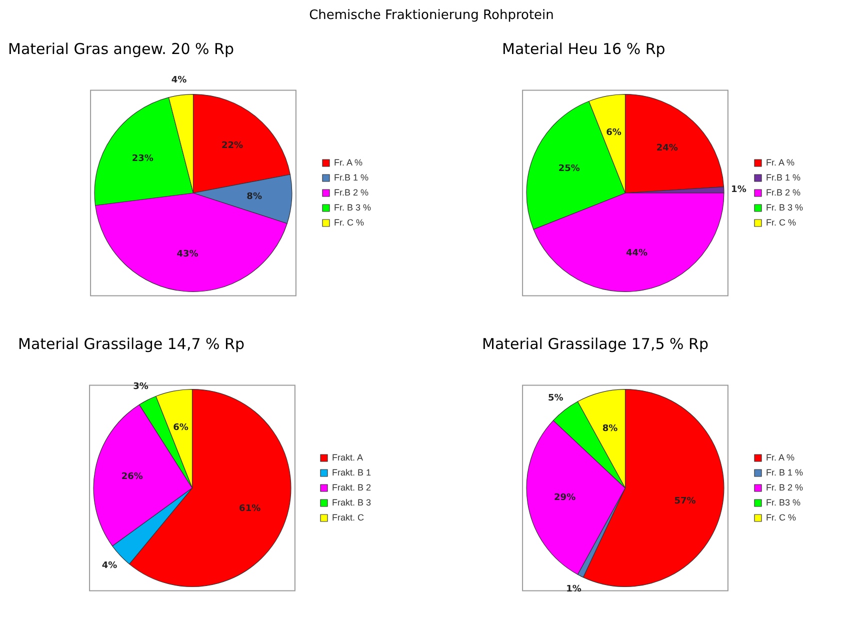 The image size is (863, 630). I want to click on chart-title: Material Grassilage 14,7 % Rp, so click(131, 345).